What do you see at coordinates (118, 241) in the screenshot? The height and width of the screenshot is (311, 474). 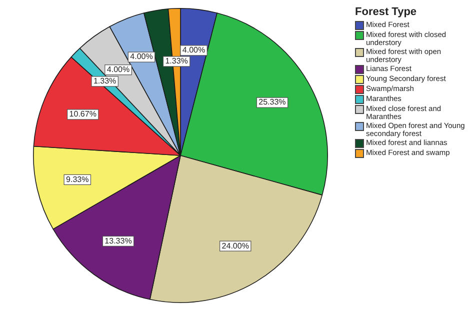 I see `data-label: 13.33%` at bounding box center [118, 241].